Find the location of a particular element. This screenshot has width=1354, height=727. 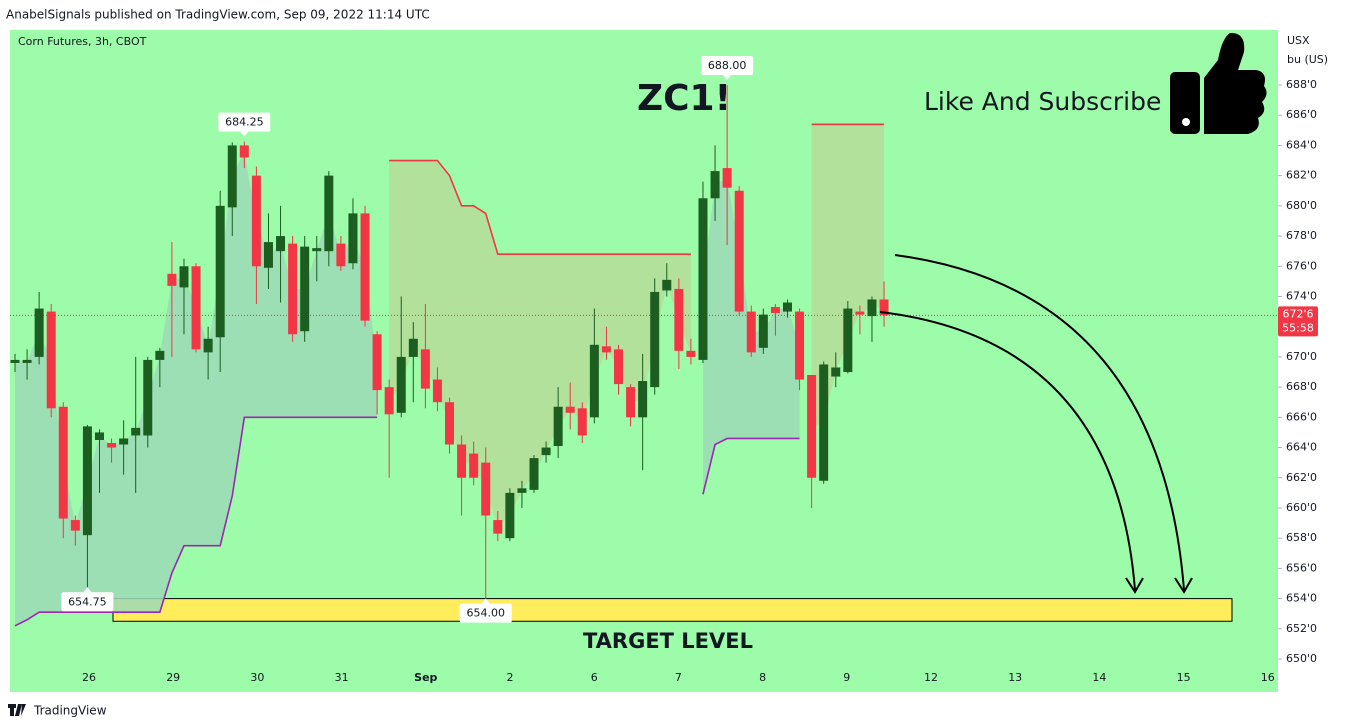

y-tick-label: 650'0 is located at coordinates (1301, 658).